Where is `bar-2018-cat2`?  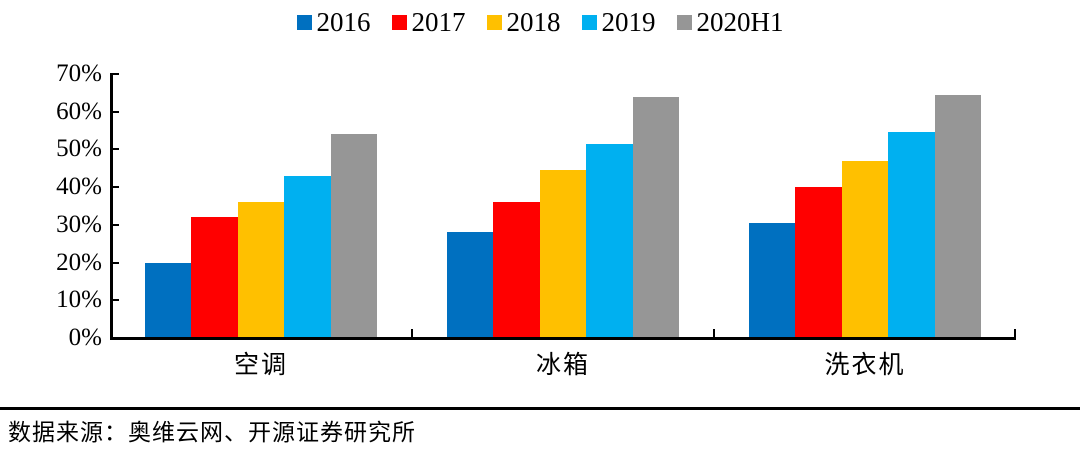 bar-2018-cat2 is located at coordinates (865, 249).